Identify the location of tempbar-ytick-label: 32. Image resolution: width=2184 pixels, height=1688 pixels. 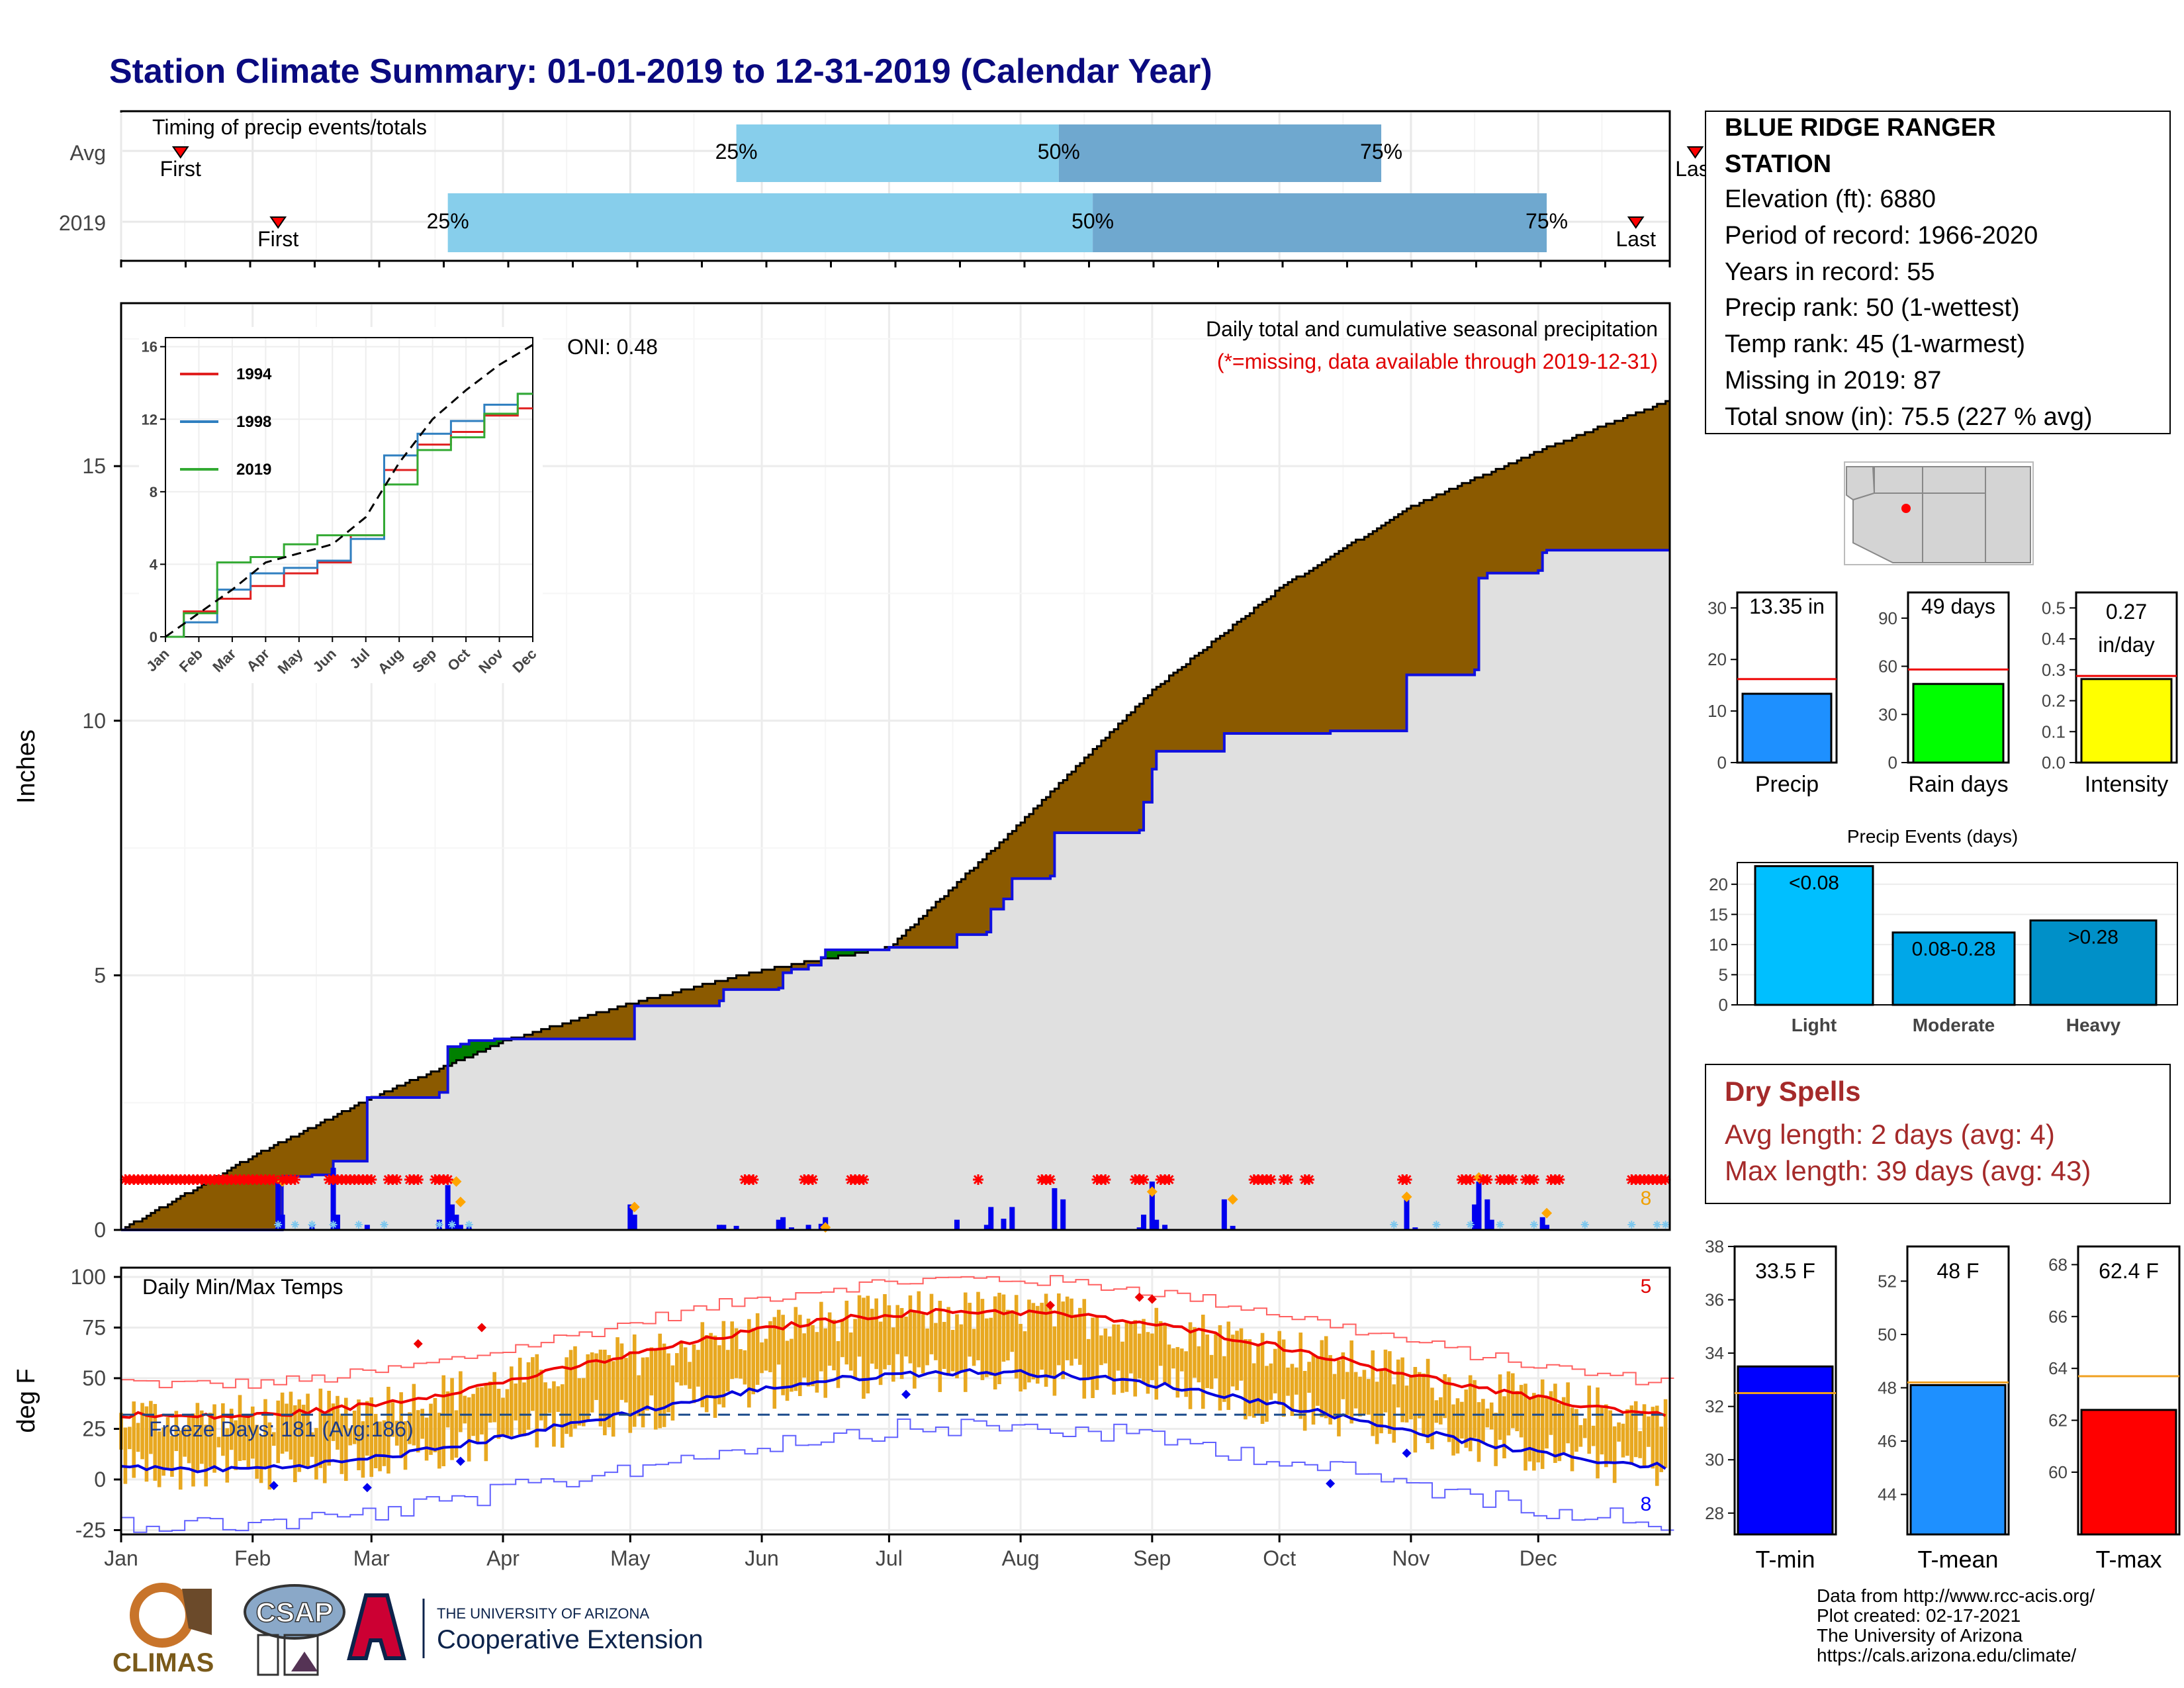
(1715, 1407).